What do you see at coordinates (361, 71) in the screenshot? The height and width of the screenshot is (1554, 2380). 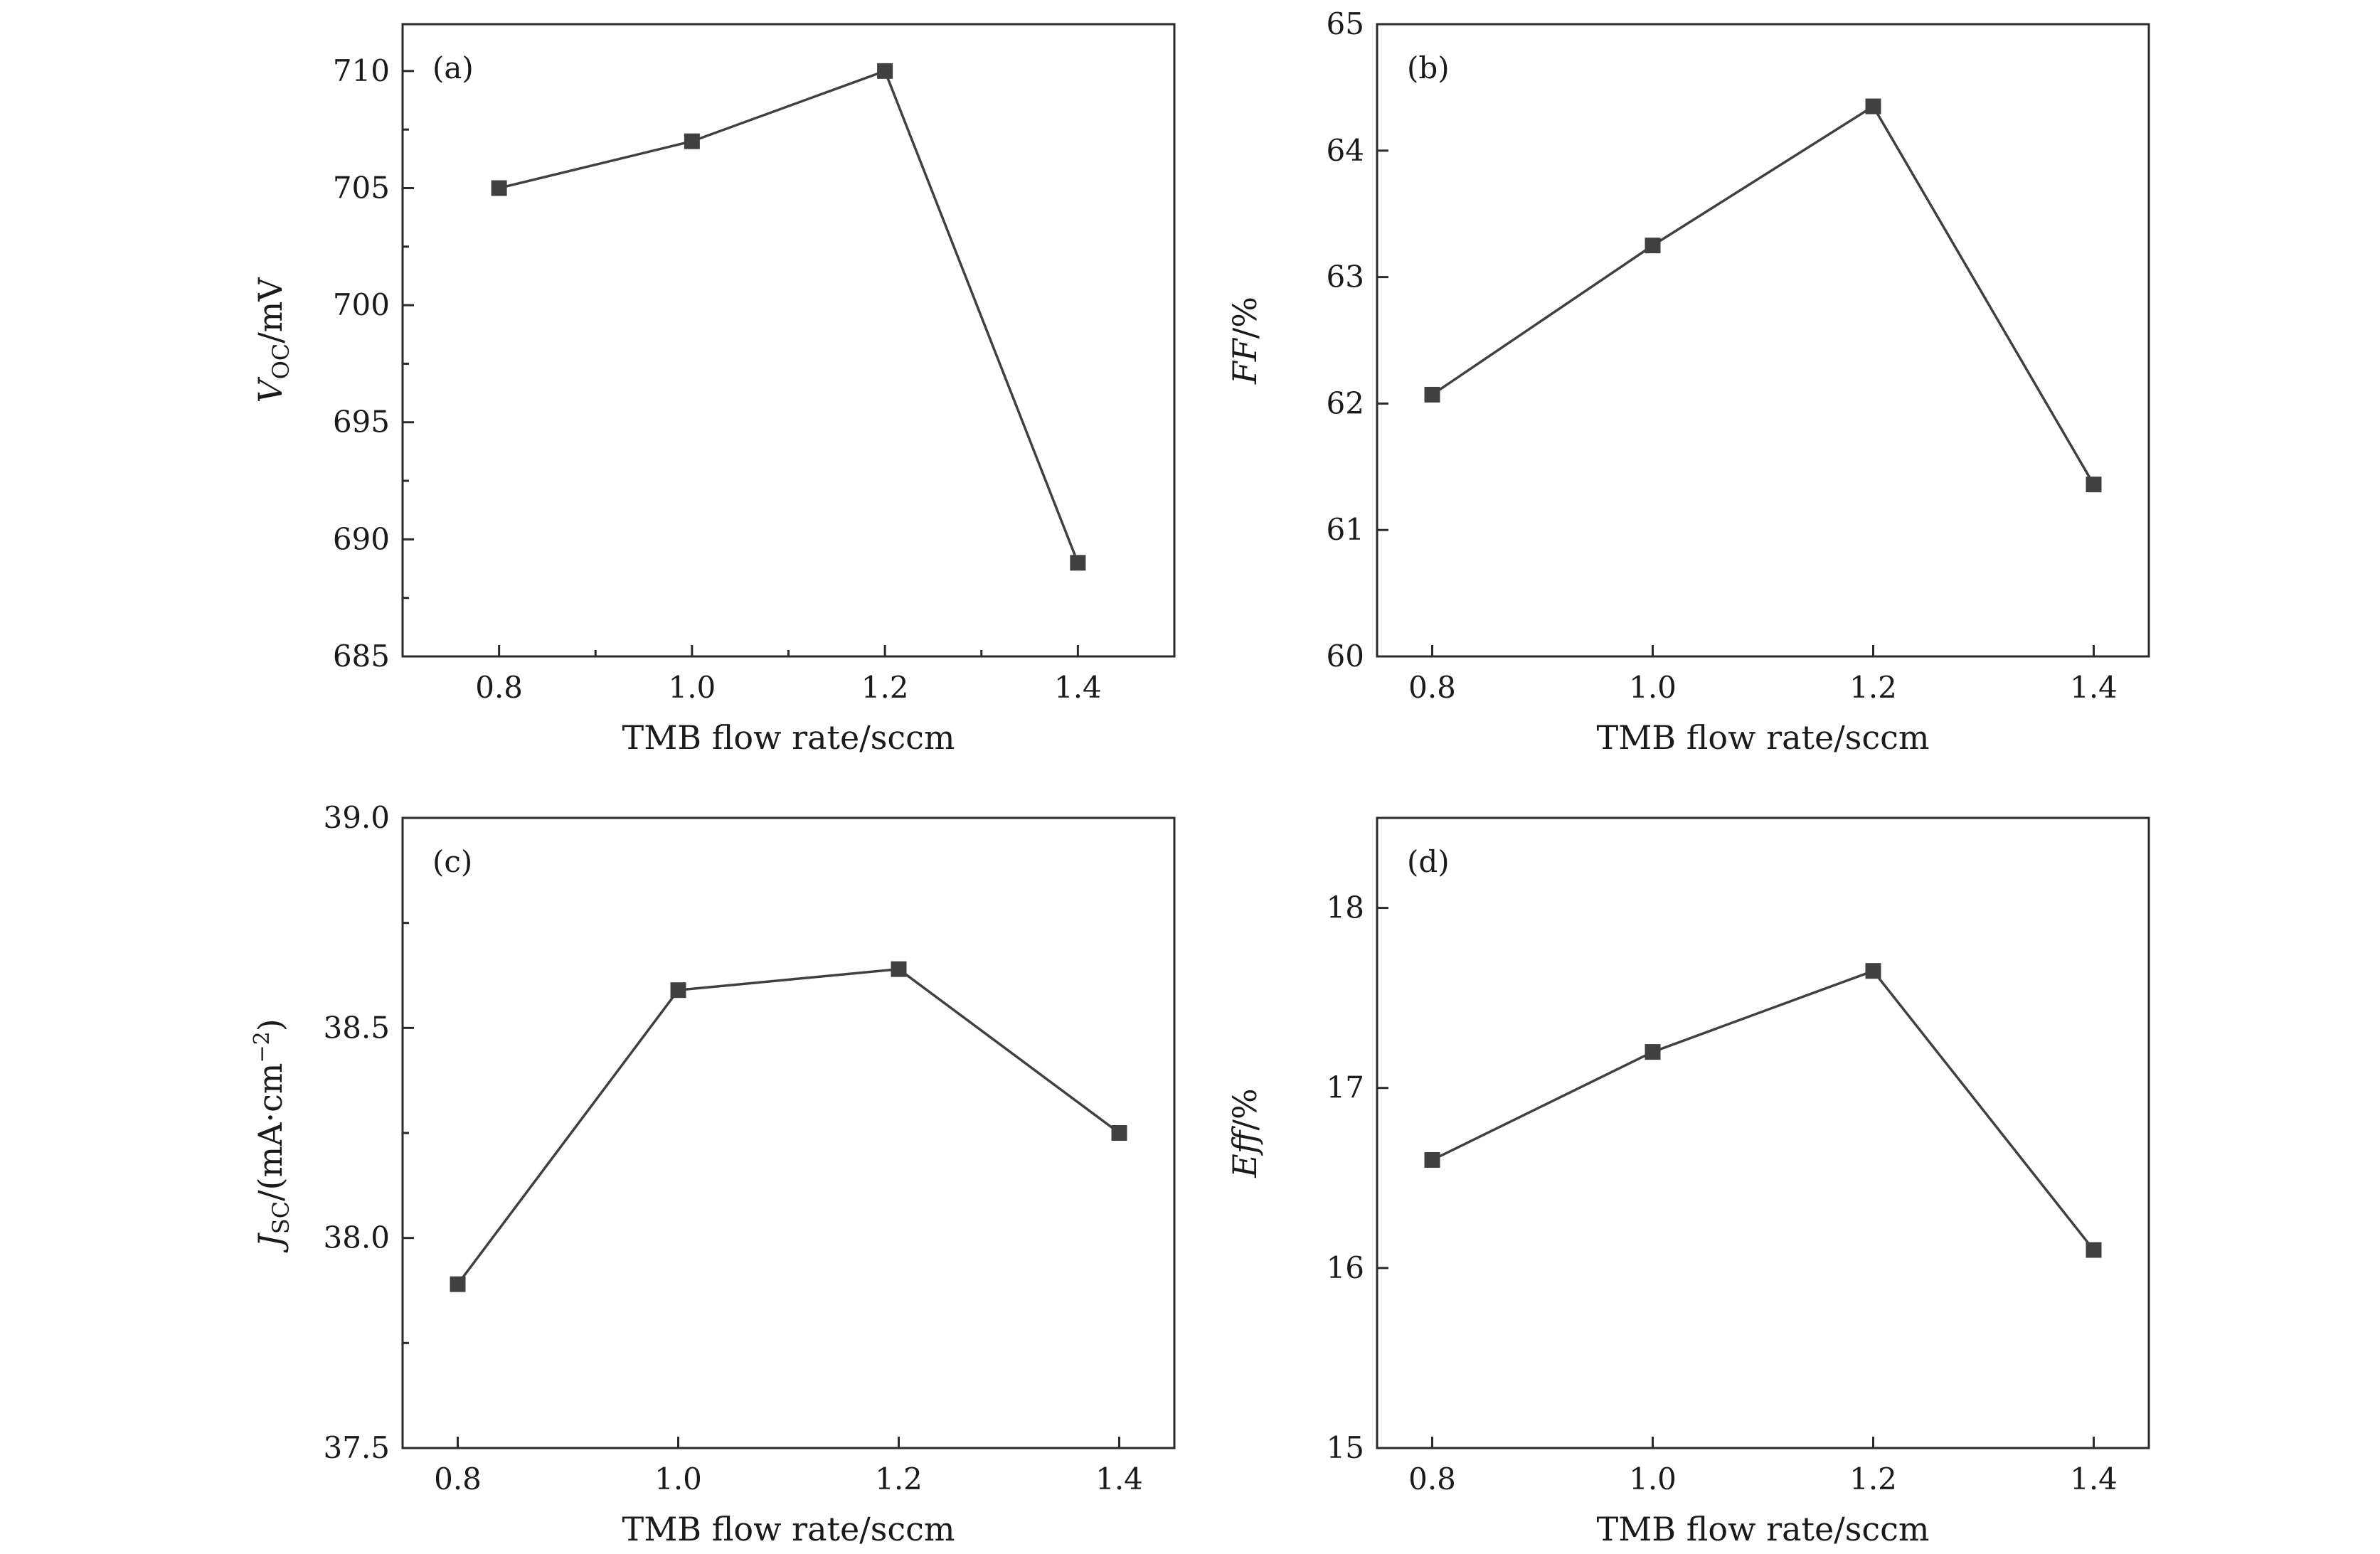 I see `y-tick-label: 710` at bounding box center [361, 71].